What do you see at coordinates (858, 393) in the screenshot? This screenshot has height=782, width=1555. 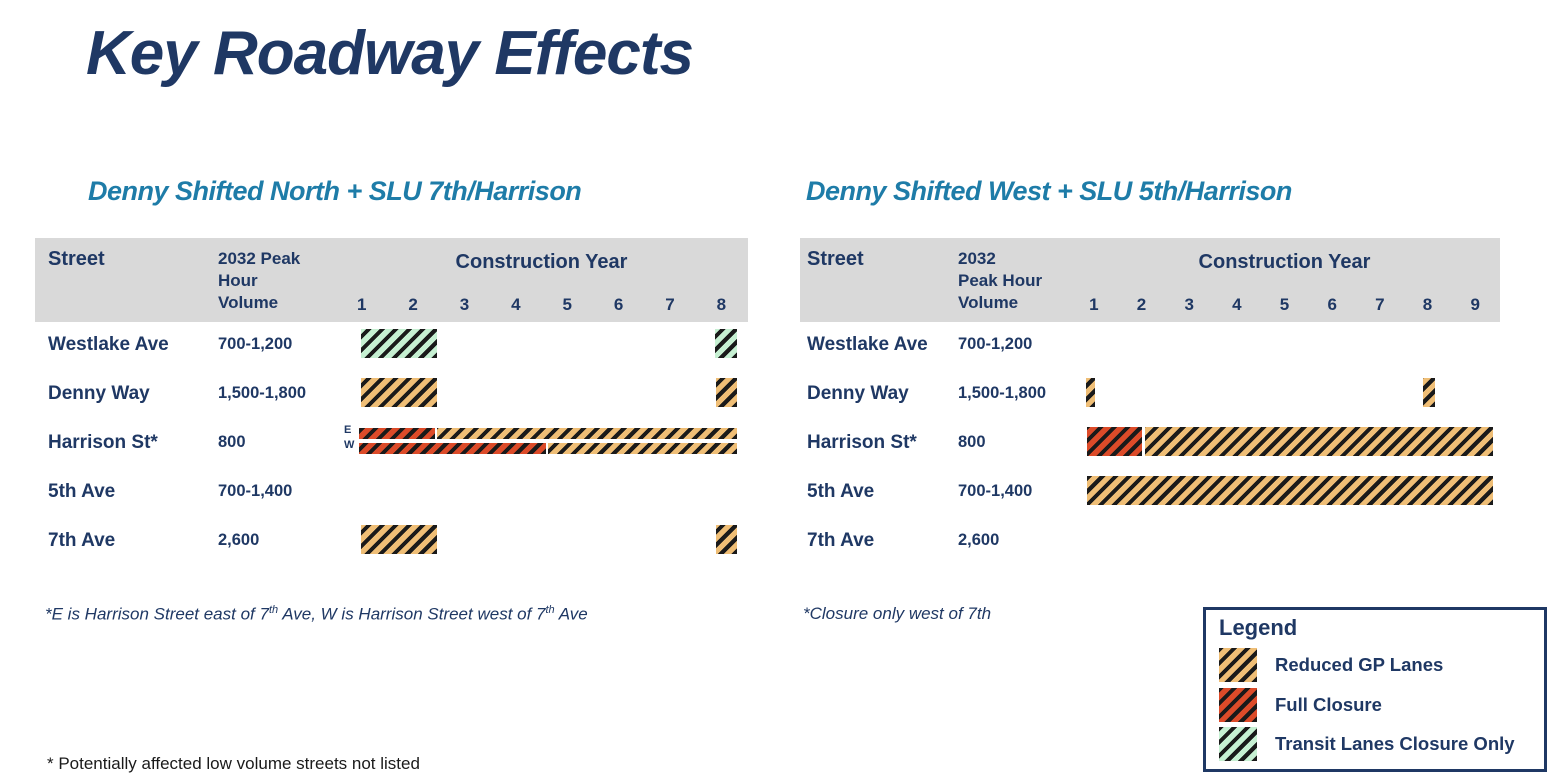 I see `street-label: Denny Way` at bounding box center [858, 393].